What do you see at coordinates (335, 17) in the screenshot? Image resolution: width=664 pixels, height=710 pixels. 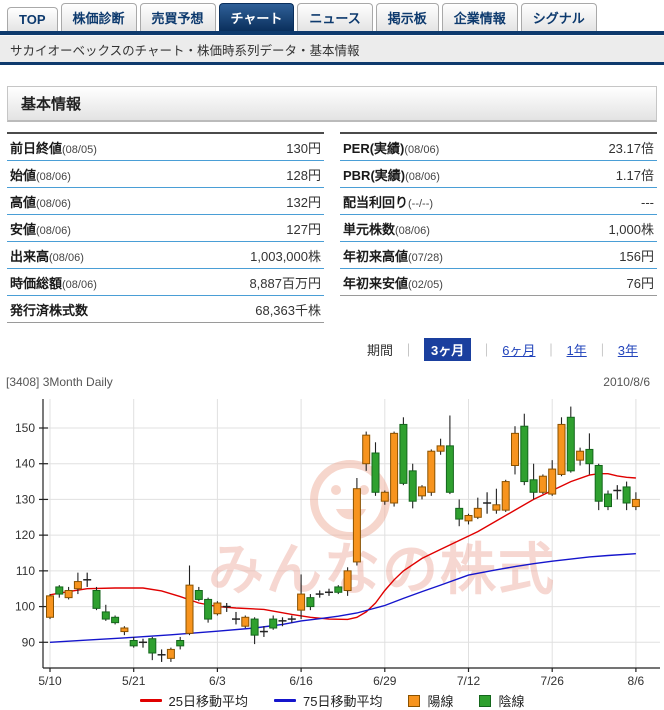 I see `tab-news: ニュース` at bounding box center [335, 17].